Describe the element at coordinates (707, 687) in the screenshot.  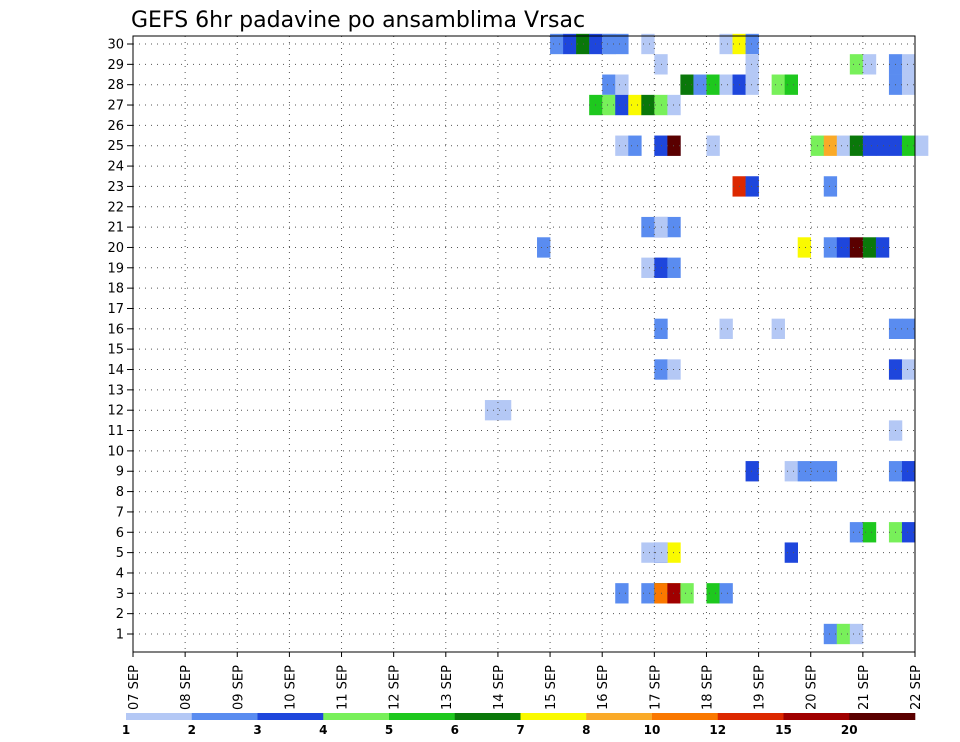
I see `x-tick-label: 18 SEP` at that location.